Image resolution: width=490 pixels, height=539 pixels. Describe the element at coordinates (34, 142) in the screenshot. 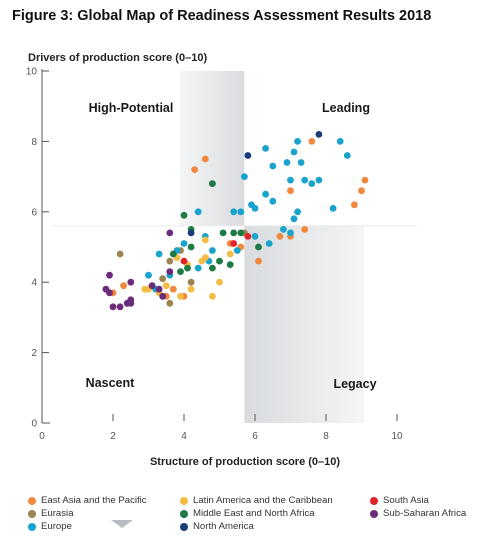

I see `y-tick-label: 8` at that location.